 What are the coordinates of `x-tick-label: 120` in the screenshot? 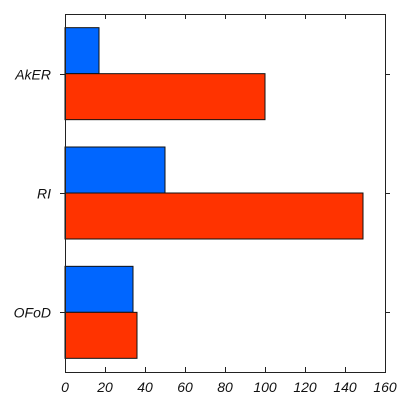 It's located at (305, 387).